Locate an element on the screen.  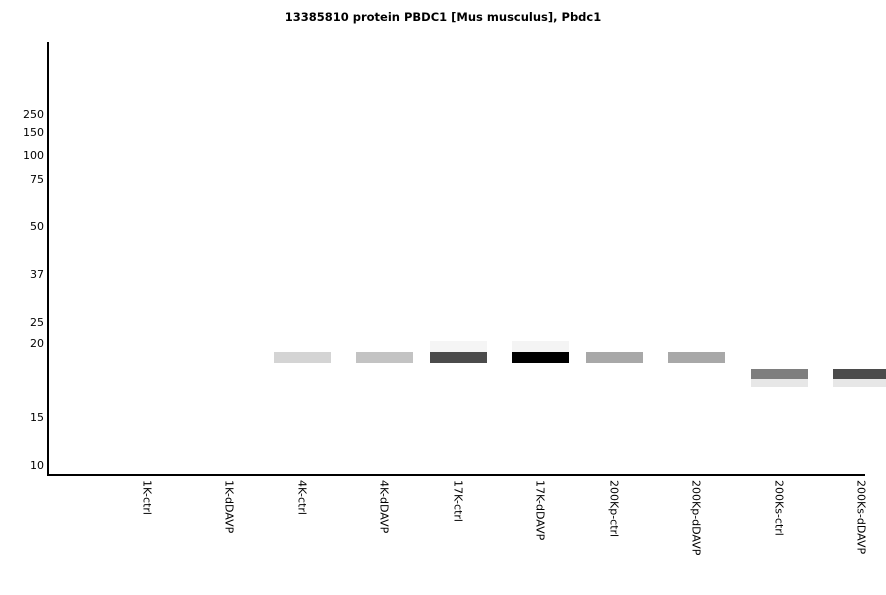
y-tick-label: 10 is located at coordinates (37, 465).